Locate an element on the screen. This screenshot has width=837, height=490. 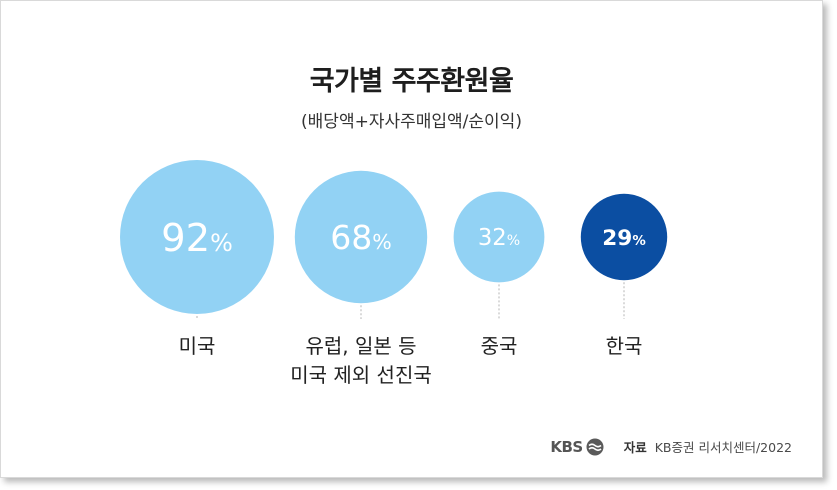
source-label: 자료 is located at coordinates (635, 447).